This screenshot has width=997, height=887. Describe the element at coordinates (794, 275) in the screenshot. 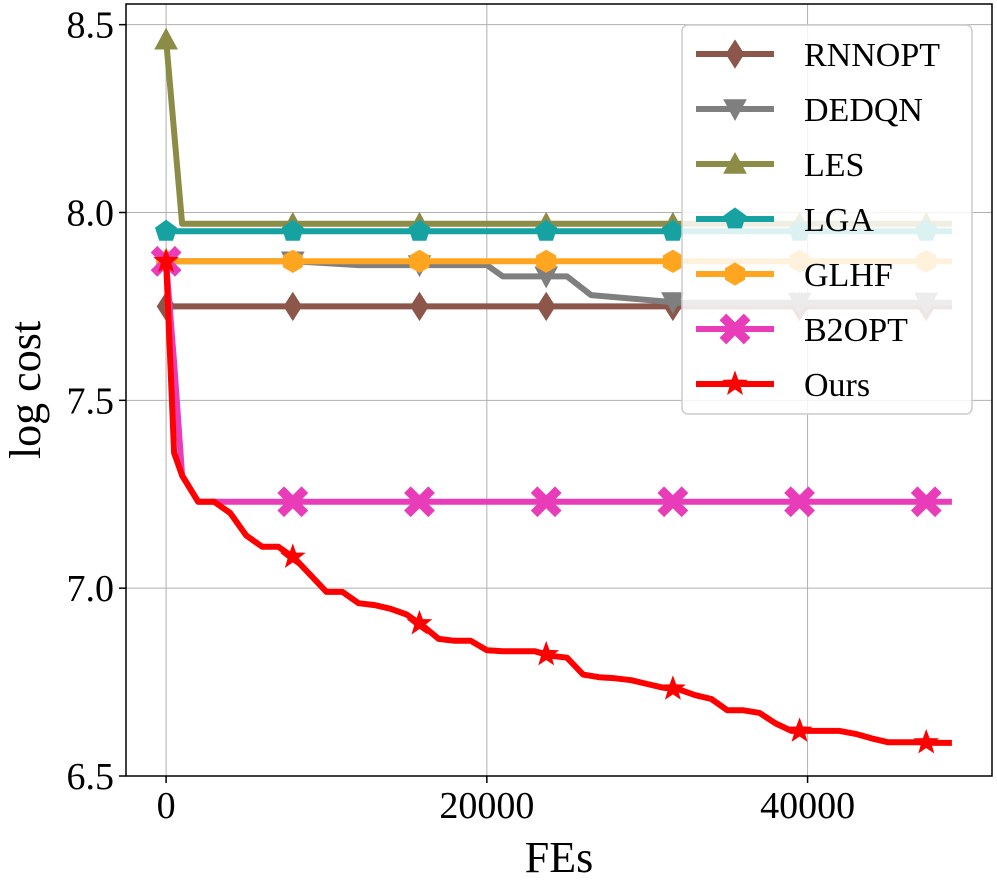

I see `legend-entry-glhf: GLHF` at that location.